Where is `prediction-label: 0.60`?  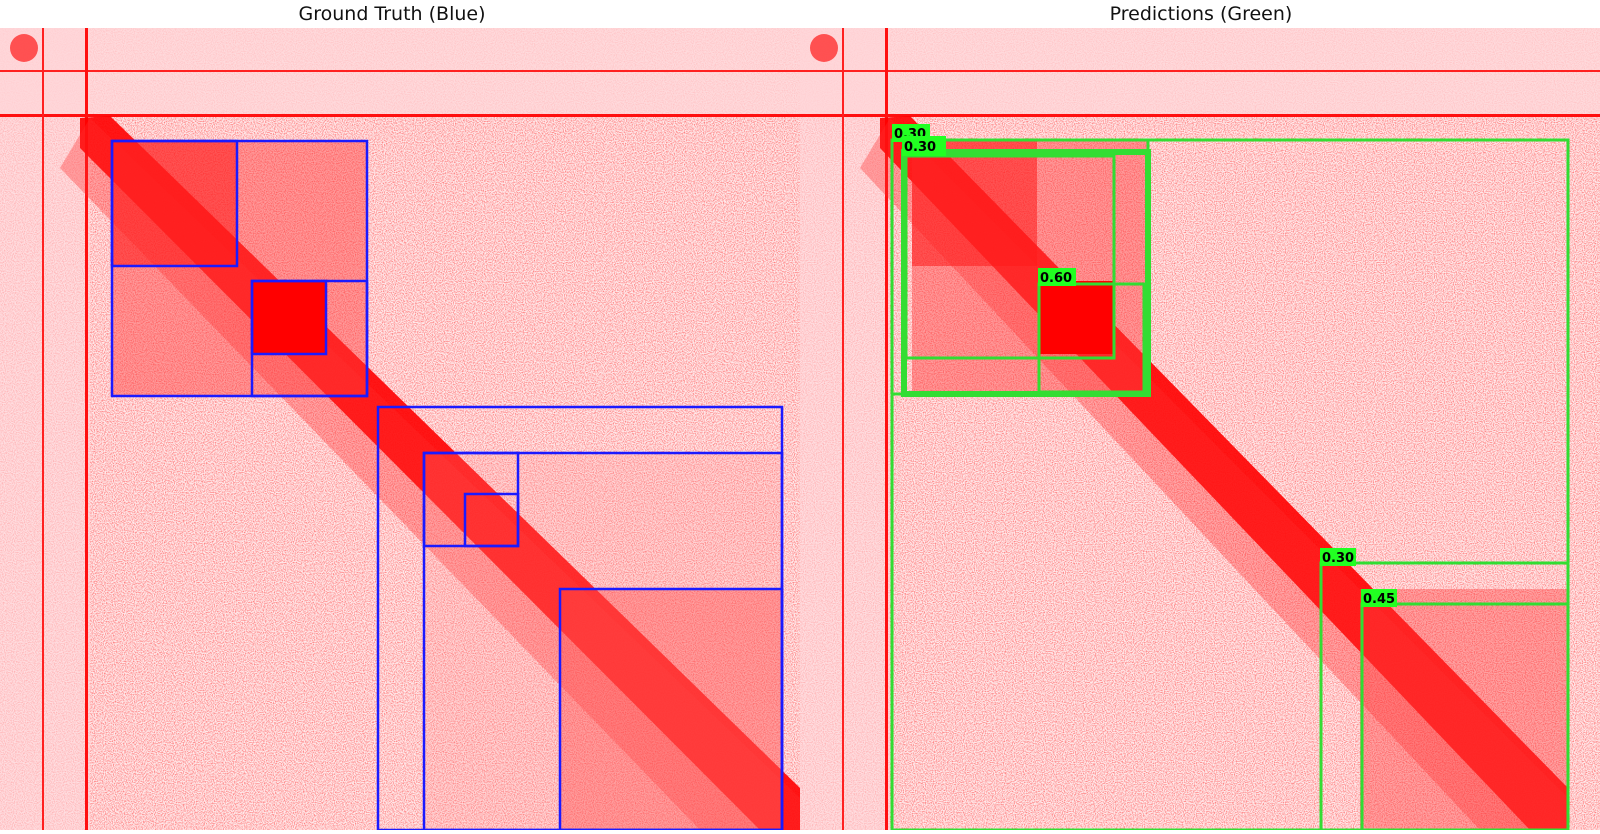 prediction-label: 0.60 is located at coordinates (1056, 278).